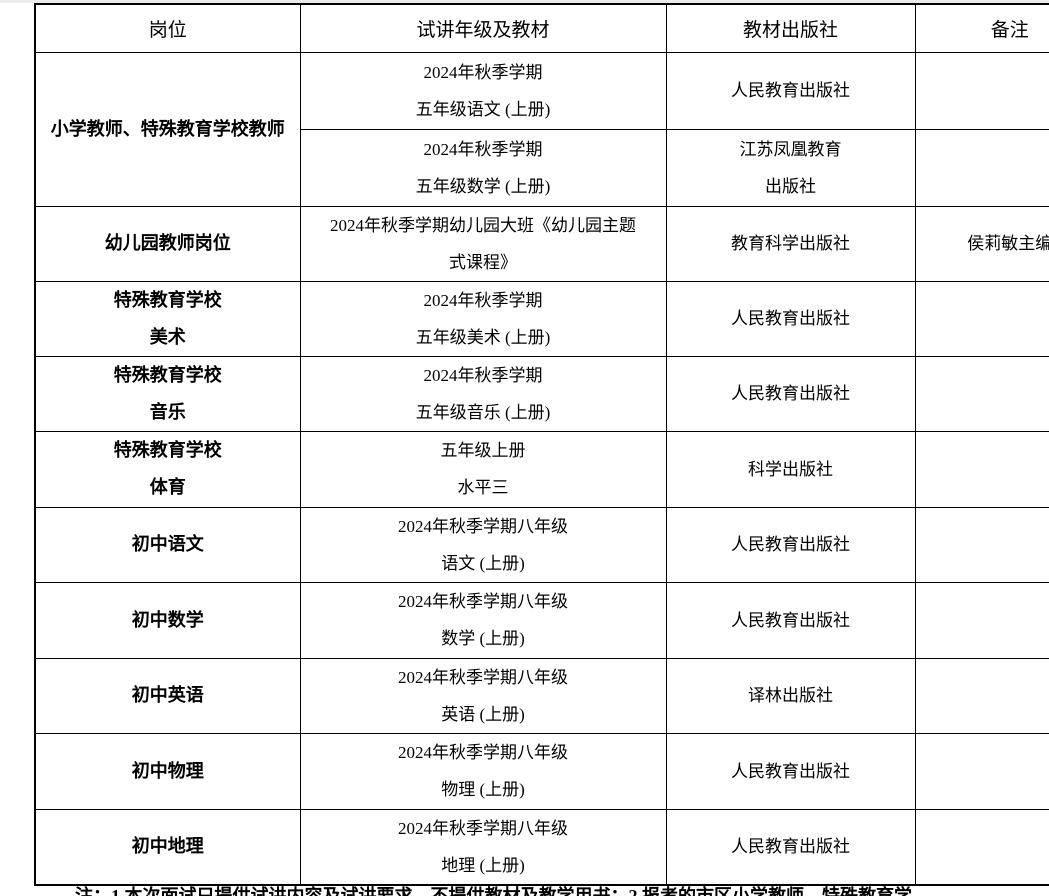 This screenshot has height=896, width=1049. I want to click on table-row: 特殊教育学校 体育 五年级上册 水平三 科学出版社, so click(541, 469).